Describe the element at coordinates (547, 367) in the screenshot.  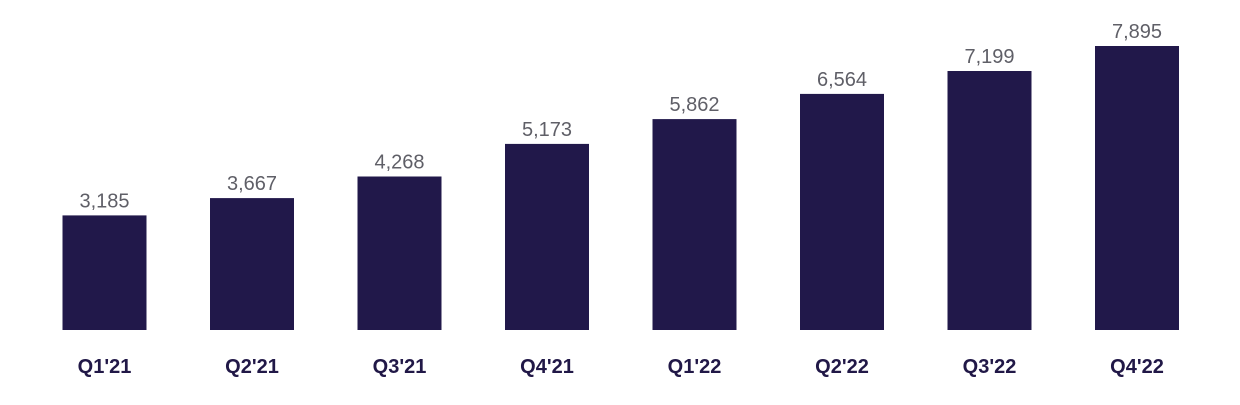
I see `category-tick-label: Q4'21` at that location.